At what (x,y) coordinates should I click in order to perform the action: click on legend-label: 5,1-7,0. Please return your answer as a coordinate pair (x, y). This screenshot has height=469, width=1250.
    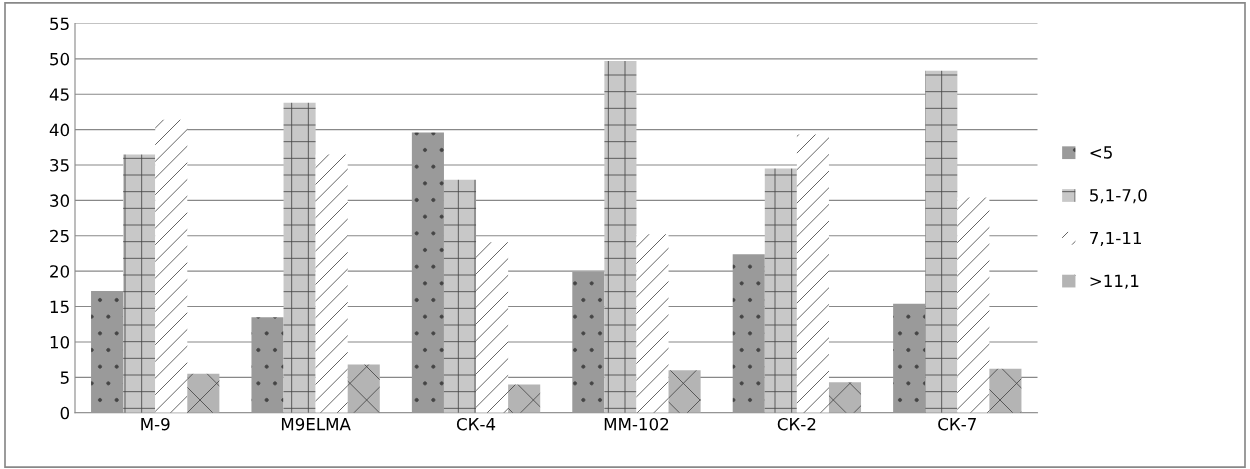
    Looking at the image, I should click on (1118, 196).